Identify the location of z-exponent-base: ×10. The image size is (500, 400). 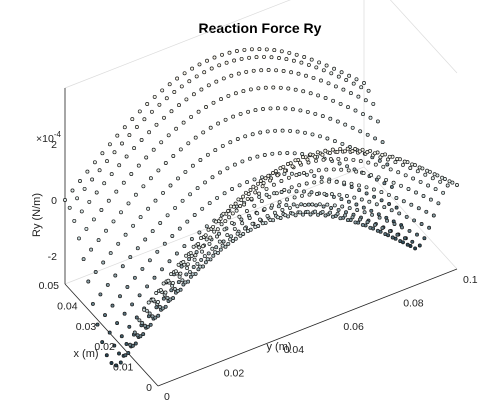
(45, 139).